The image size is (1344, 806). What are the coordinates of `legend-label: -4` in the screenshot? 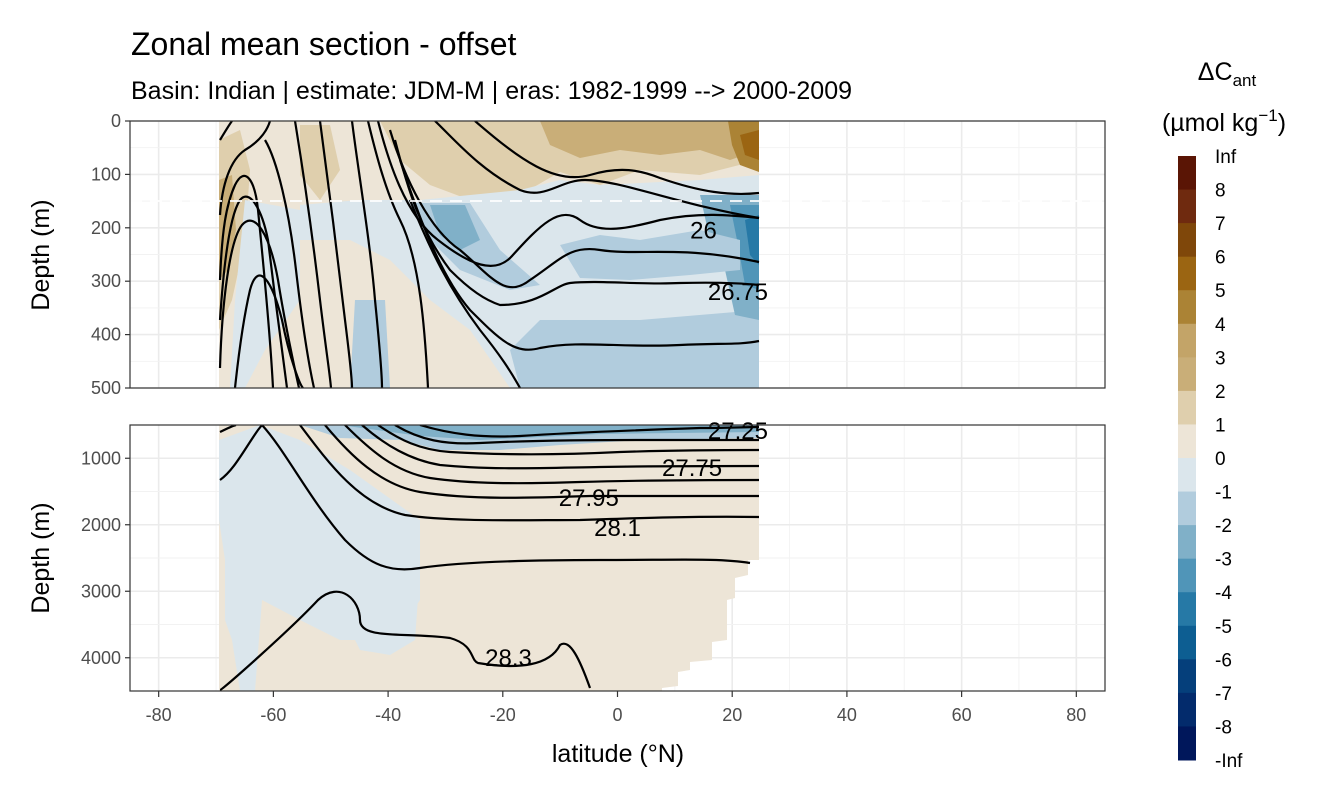 It's located at (1223, 593).